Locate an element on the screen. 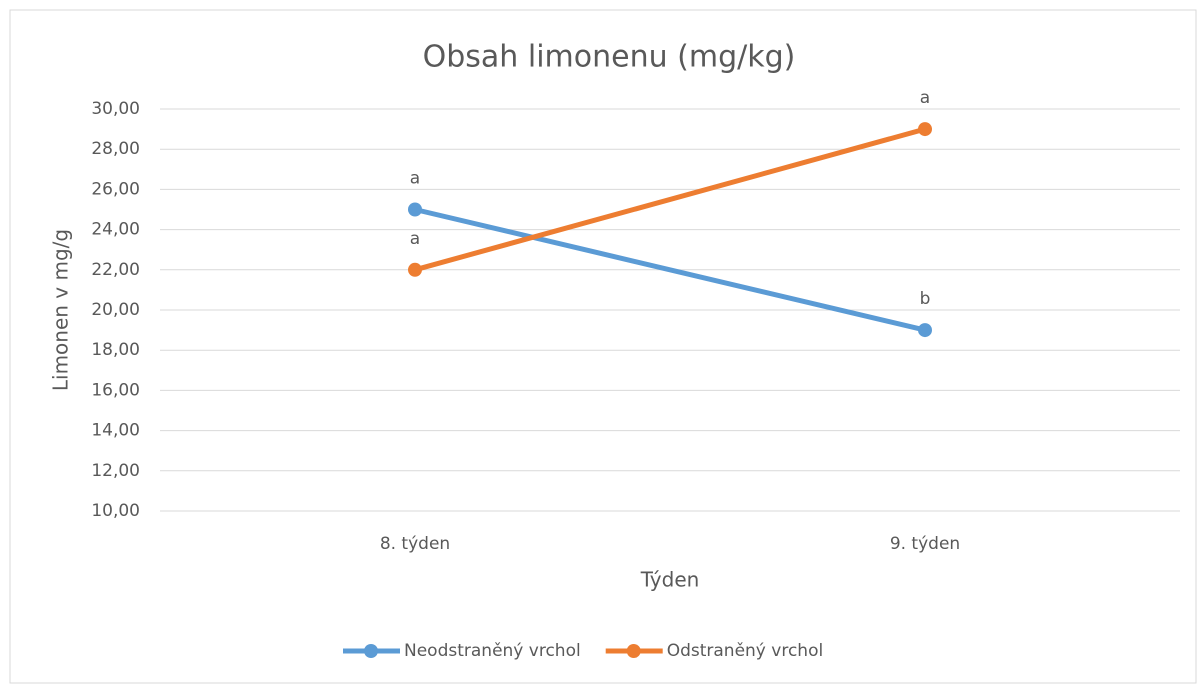 The image size is (1197, 684). legend-label: Odstraněný vrchol is located at coordinates (745, 651).